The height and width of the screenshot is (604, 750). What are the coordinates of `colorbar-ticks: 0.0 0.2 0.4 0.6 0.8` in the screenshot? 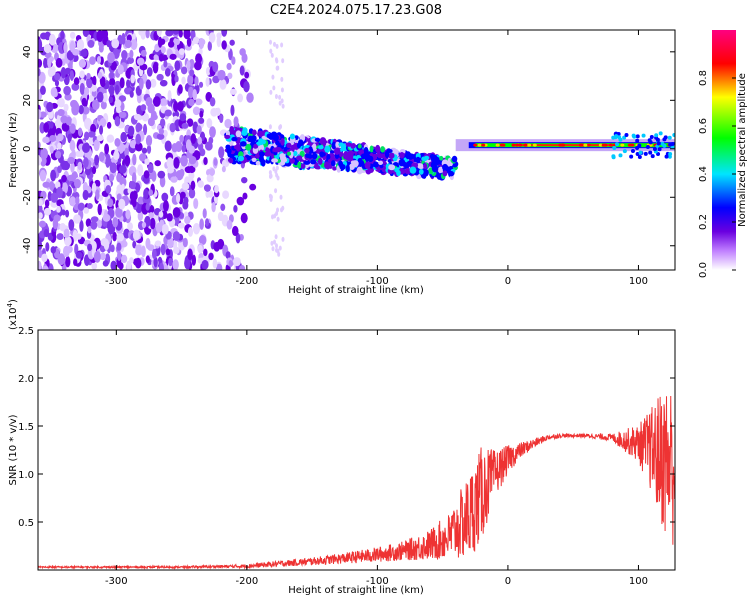 It's located at (717, 174).